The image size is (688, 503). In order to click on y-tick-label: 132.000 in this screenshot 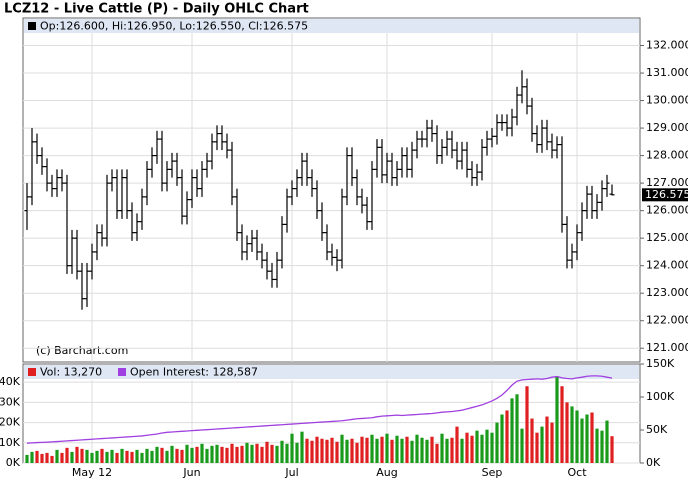, I will do `click(667, 45)`.